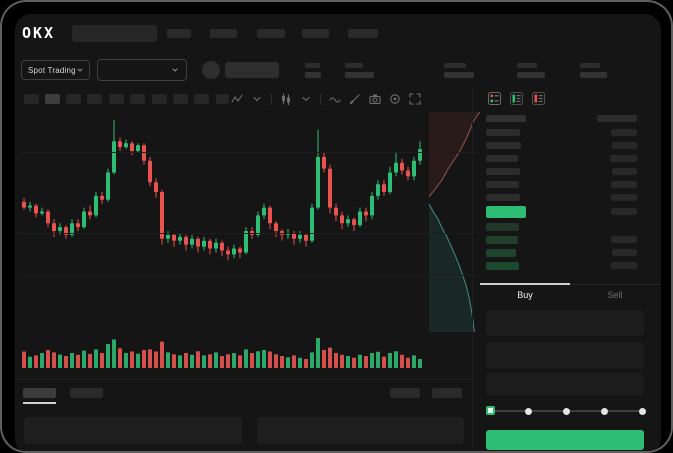 Image resolution: width=673 pixels, height=453 pixels. Describe the element at coordinates (570, 284) in the screenshot. I see `tabs-divider` at that location.